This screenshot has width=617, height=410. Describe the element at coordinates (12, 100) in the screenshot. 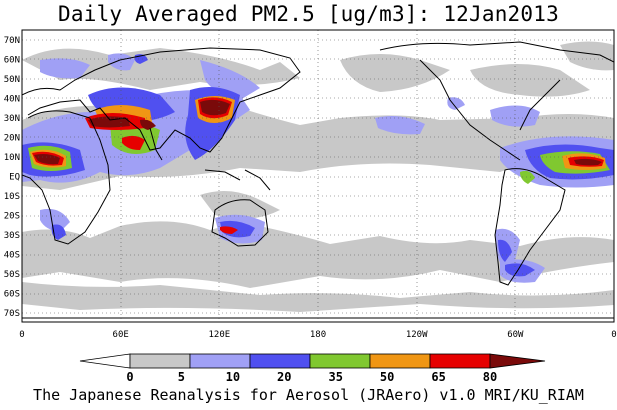

I see `latitude-label: 40N` at that location.